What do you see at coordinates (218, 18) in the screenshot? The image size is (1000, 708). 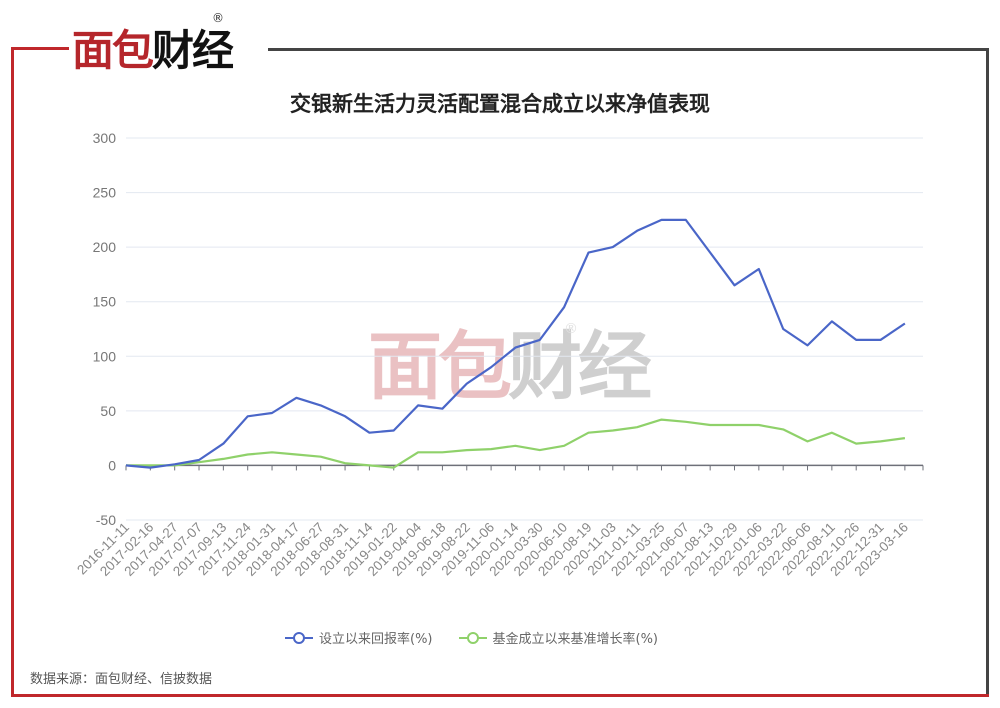 I see `registered-mark: ®` at bounding box center [218, 18].